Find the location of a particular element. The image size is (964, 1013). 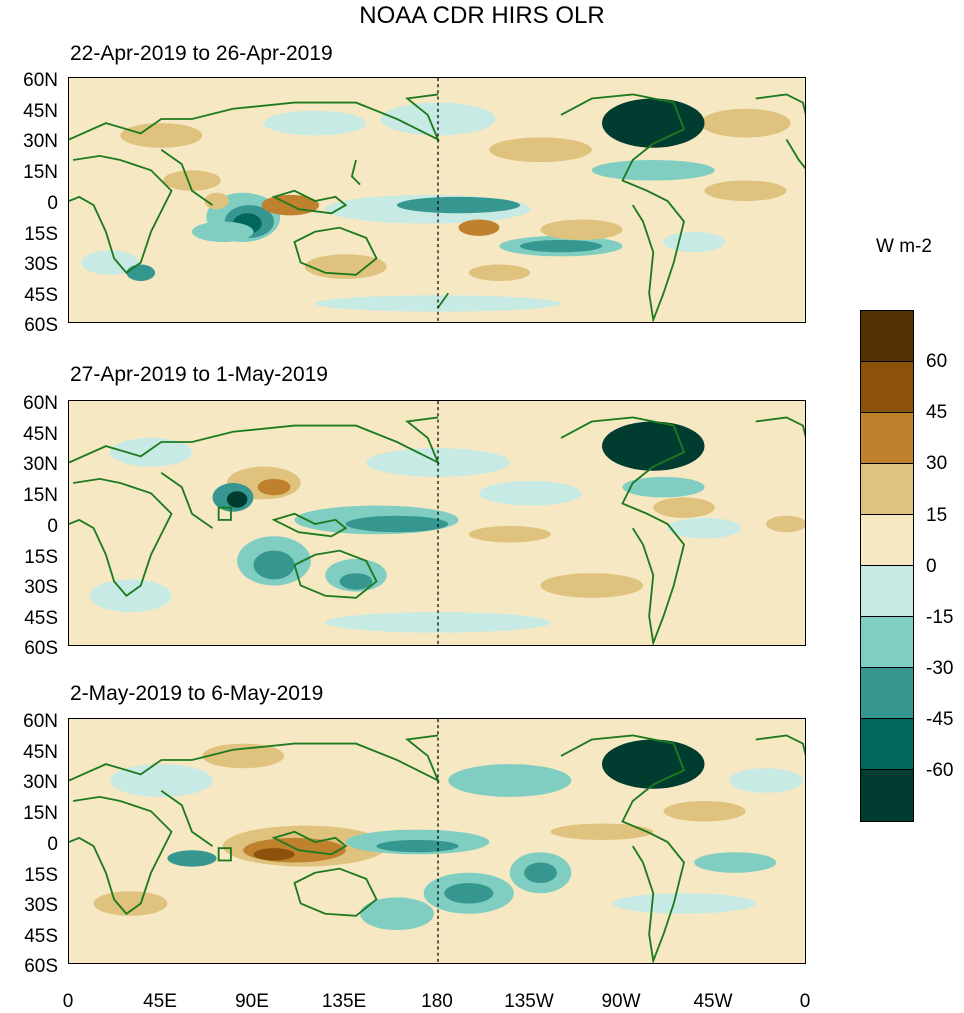

colorbar-label: 60 is located at coordinates (937, 361).